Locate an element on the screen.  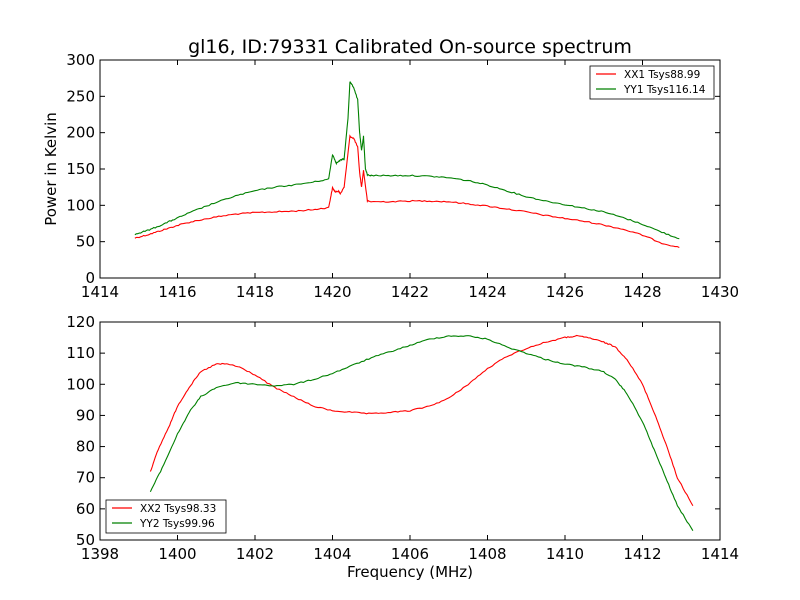
chart0-xtick-label-8: 1430 is located at coordinates (720, 292).